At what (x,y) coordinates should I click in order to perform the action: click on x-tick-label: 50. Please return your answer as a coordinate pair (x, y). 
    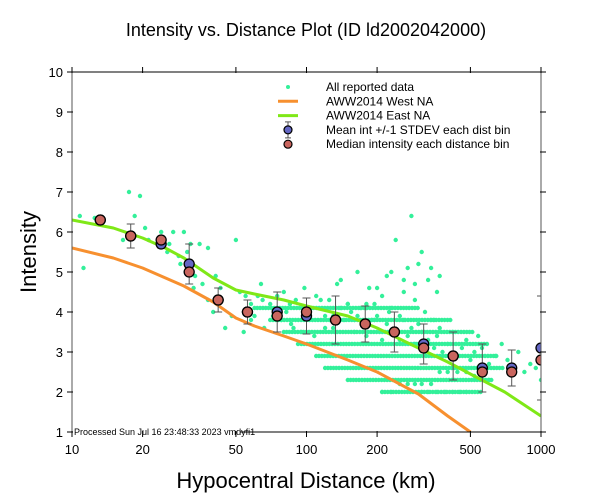
    Looking at the image, I should click on (236, 449).